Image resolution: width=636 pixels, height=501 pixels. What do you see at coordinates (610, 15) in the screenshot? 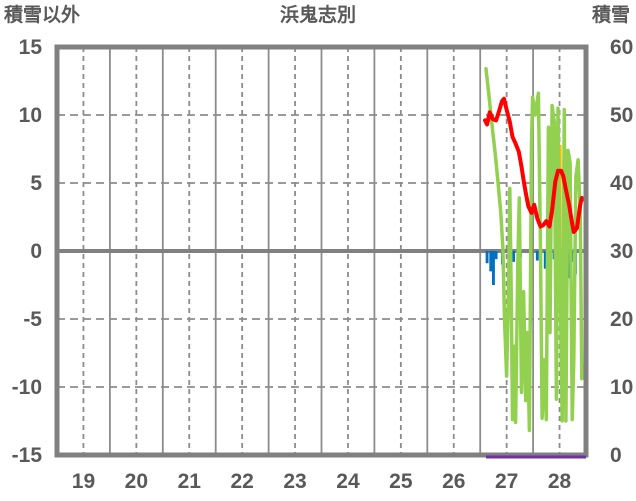
I see `right-axis-title: 積雪` at bounding box center [610, 15].